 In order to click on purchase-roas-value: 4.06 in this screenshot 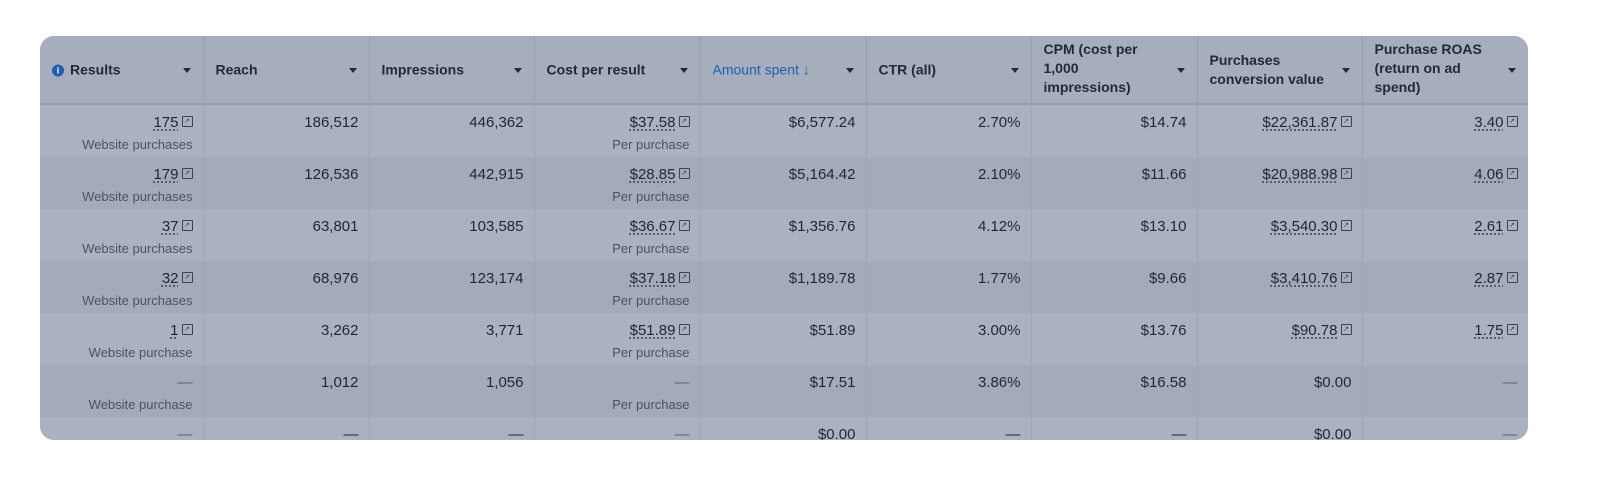, I will do `click(1489, 174)`.